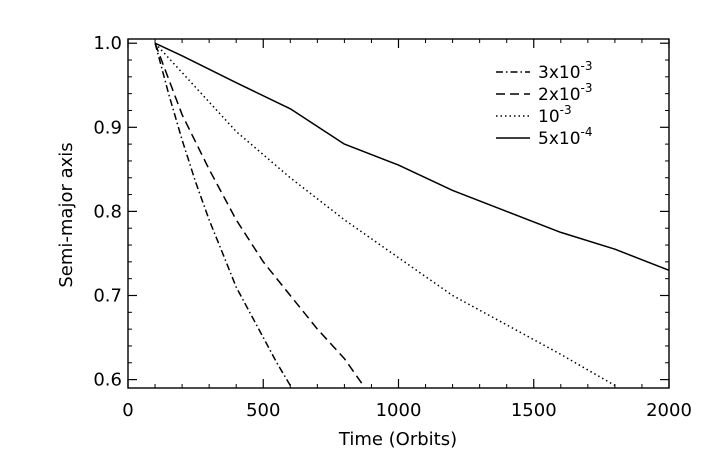 The width and height of the screenshot is (708, 471). I want to click on y-tick-label: 0.6, so click(107, 380).